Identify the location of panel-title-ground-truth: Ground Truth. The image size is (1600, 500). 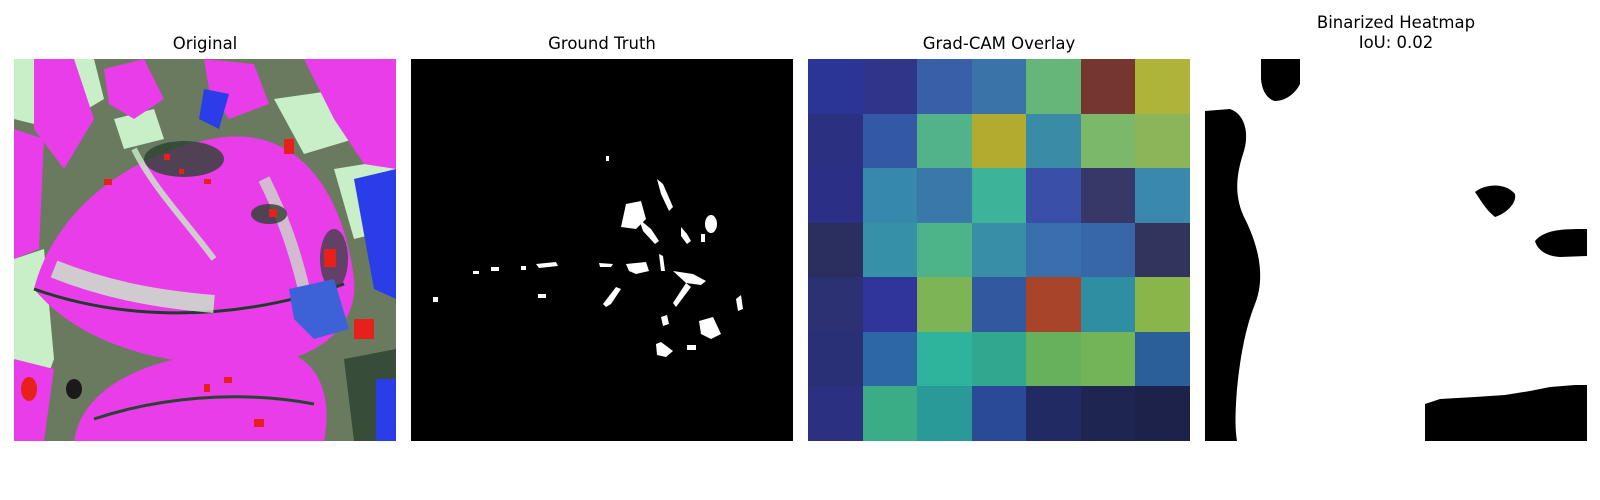
(602, 43).